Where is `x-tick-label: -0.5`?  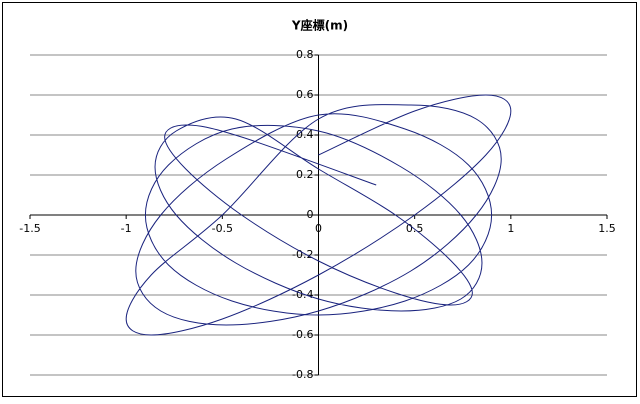 x-tick-label: -0.5 is located at coordinates (222, 228).